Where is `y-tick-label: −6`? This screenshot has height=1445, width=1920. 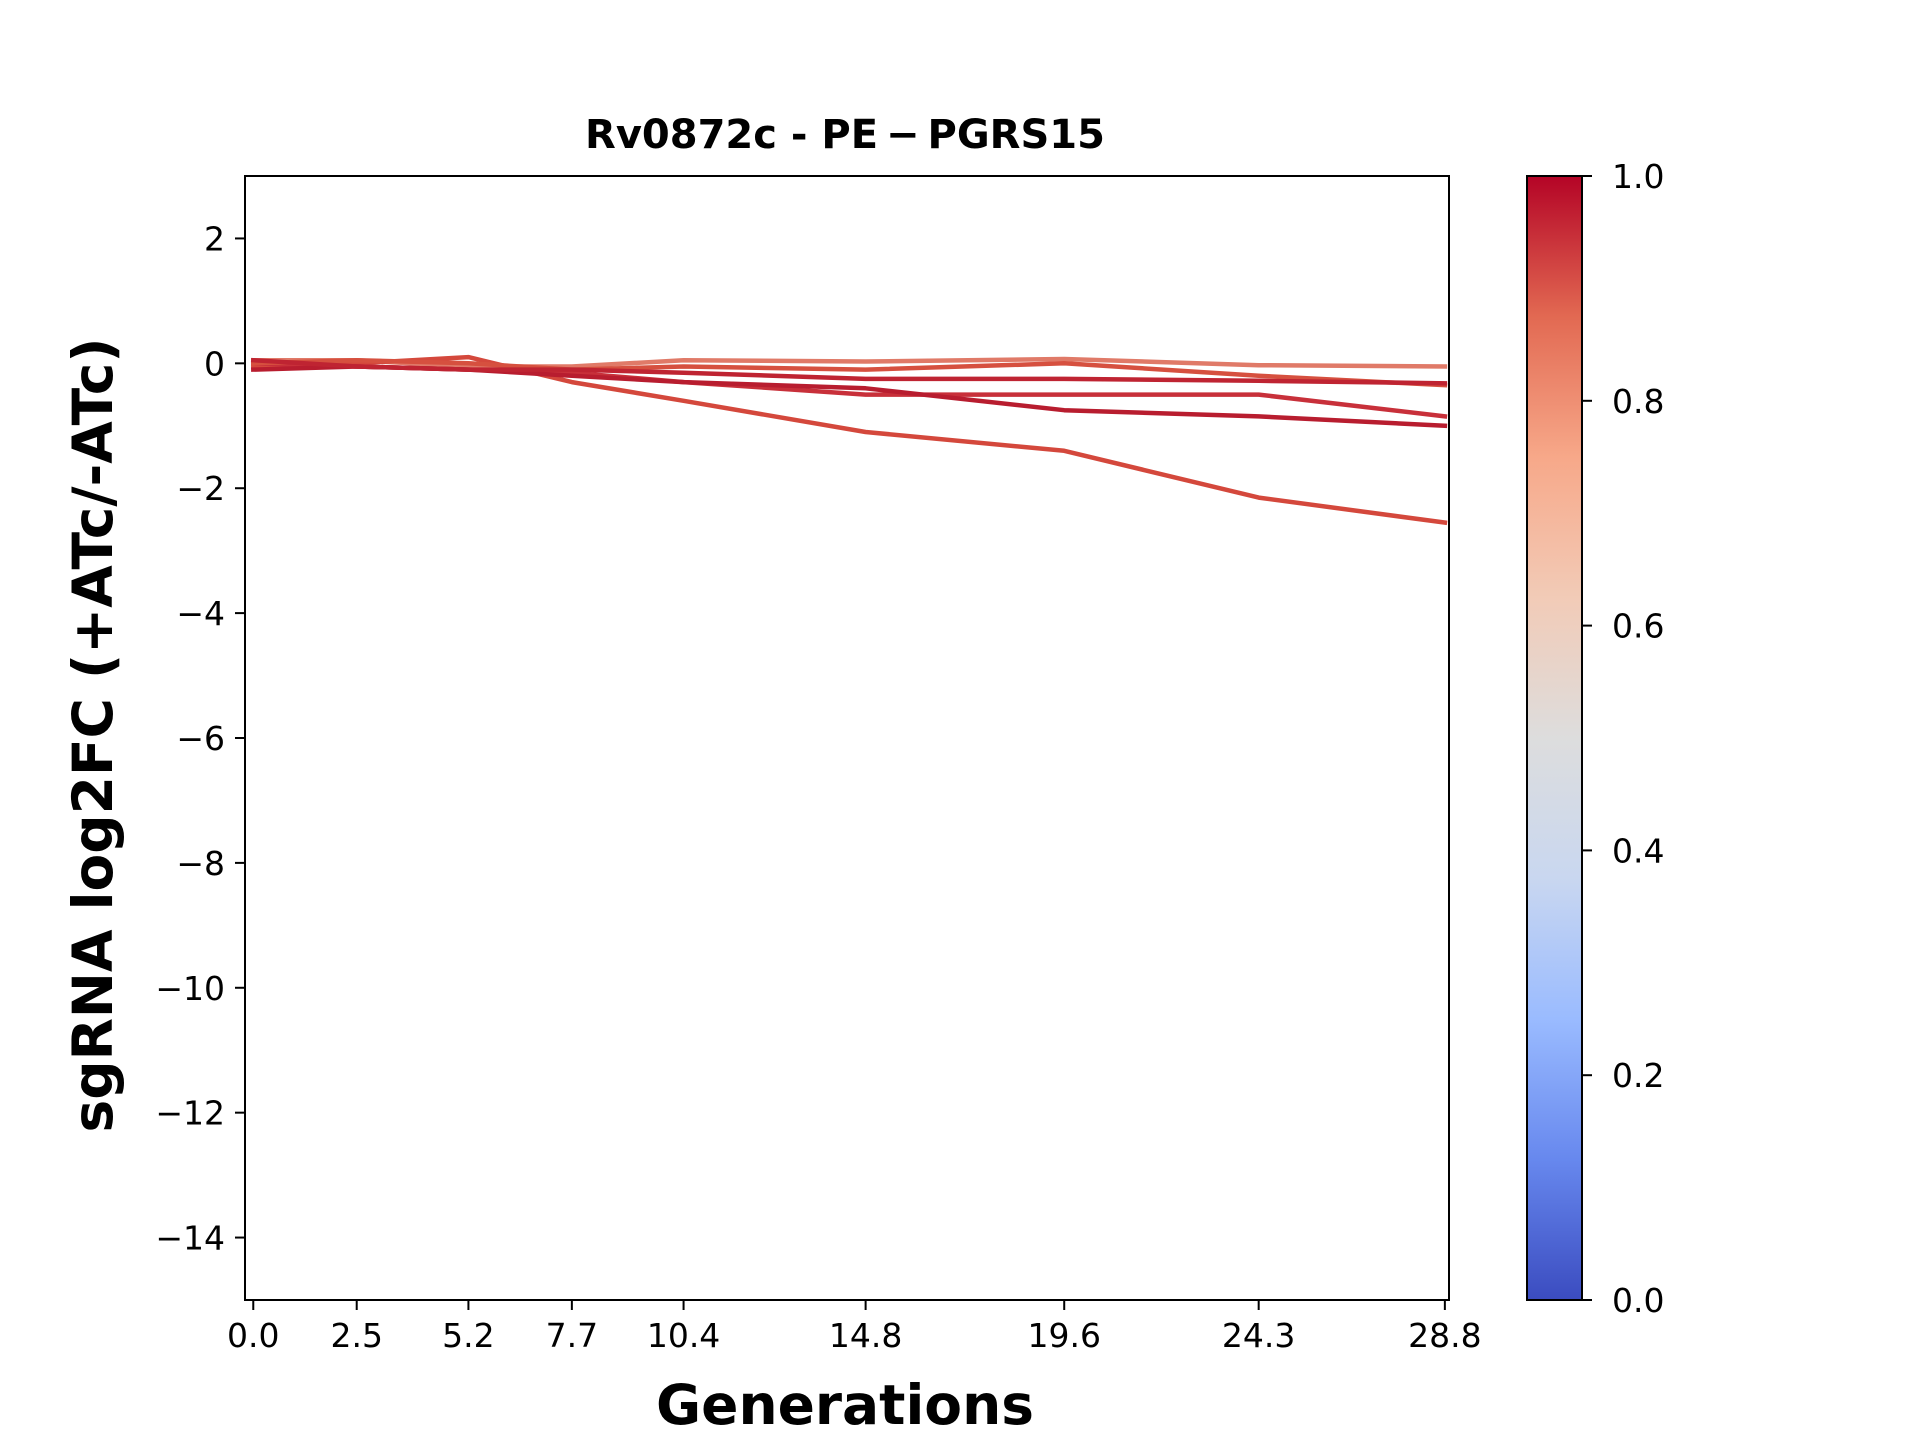 y-tick-label: −6 is located at coordinates (200, 738).